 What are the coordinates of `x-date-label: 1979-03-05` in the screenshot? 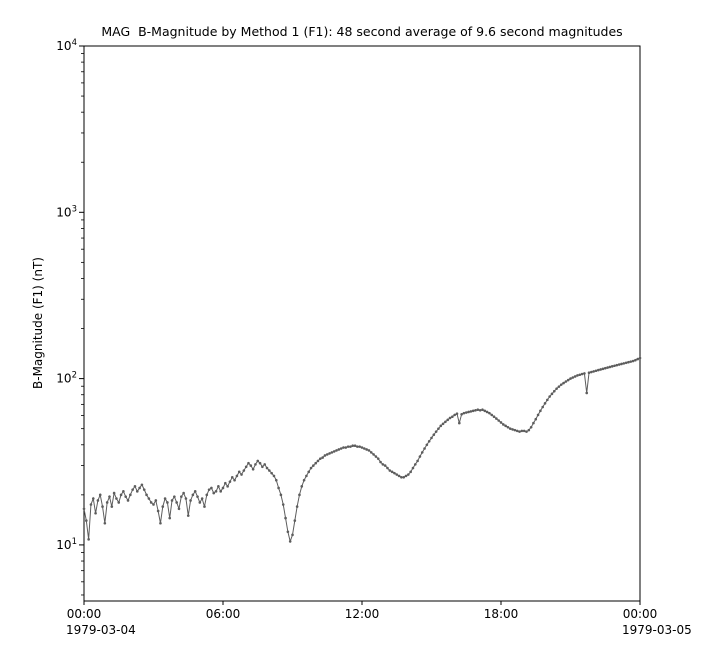 It's located at (657, 630).